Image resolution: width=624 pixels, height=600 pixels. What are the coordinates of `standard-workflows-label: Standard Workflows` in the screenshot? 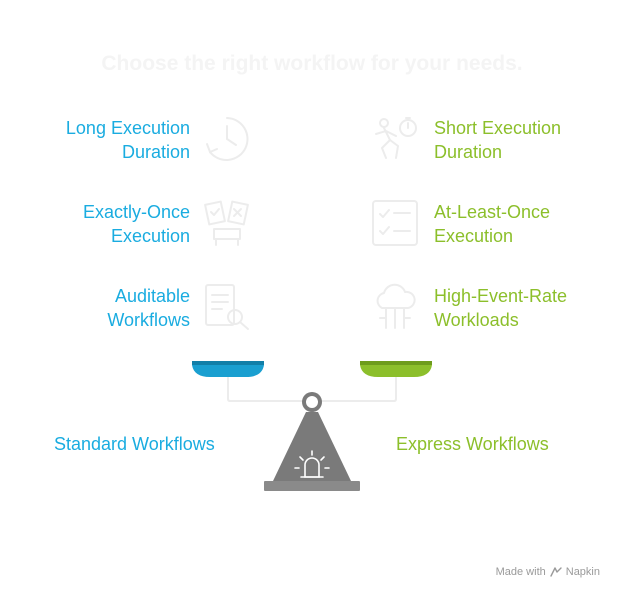 It's located at (134, 444).